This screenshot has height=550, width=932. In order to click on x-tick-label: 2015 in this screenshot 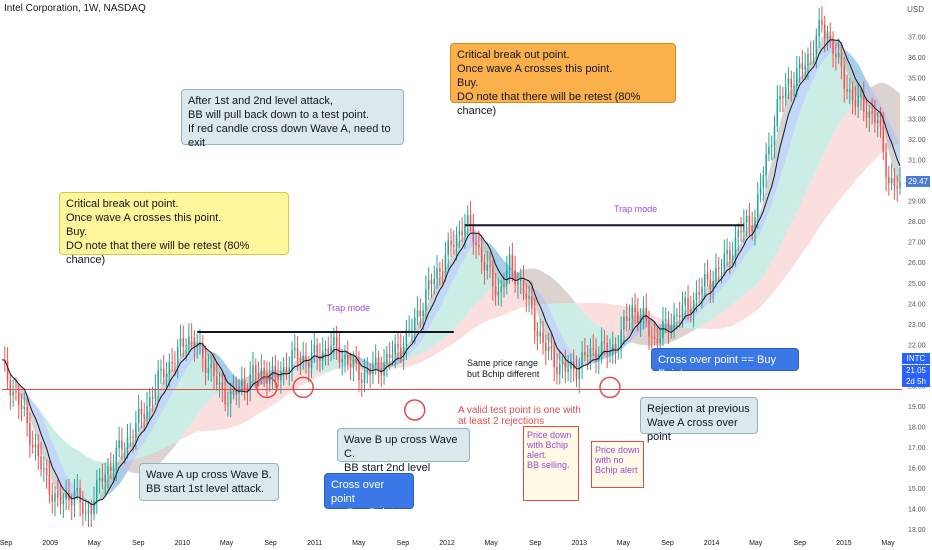, I will do `click(844, 543)`.